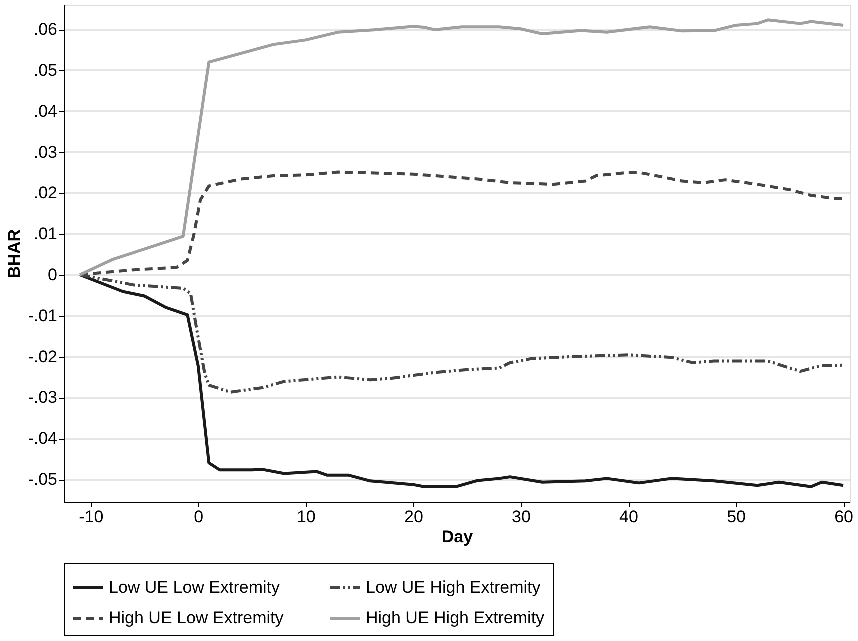 Image resolution: width=858 pixels, height=641 pixels. Describe the element at coordinates (43, 316) in the screenshot. I see `y-tick-label: -.01` at that location.